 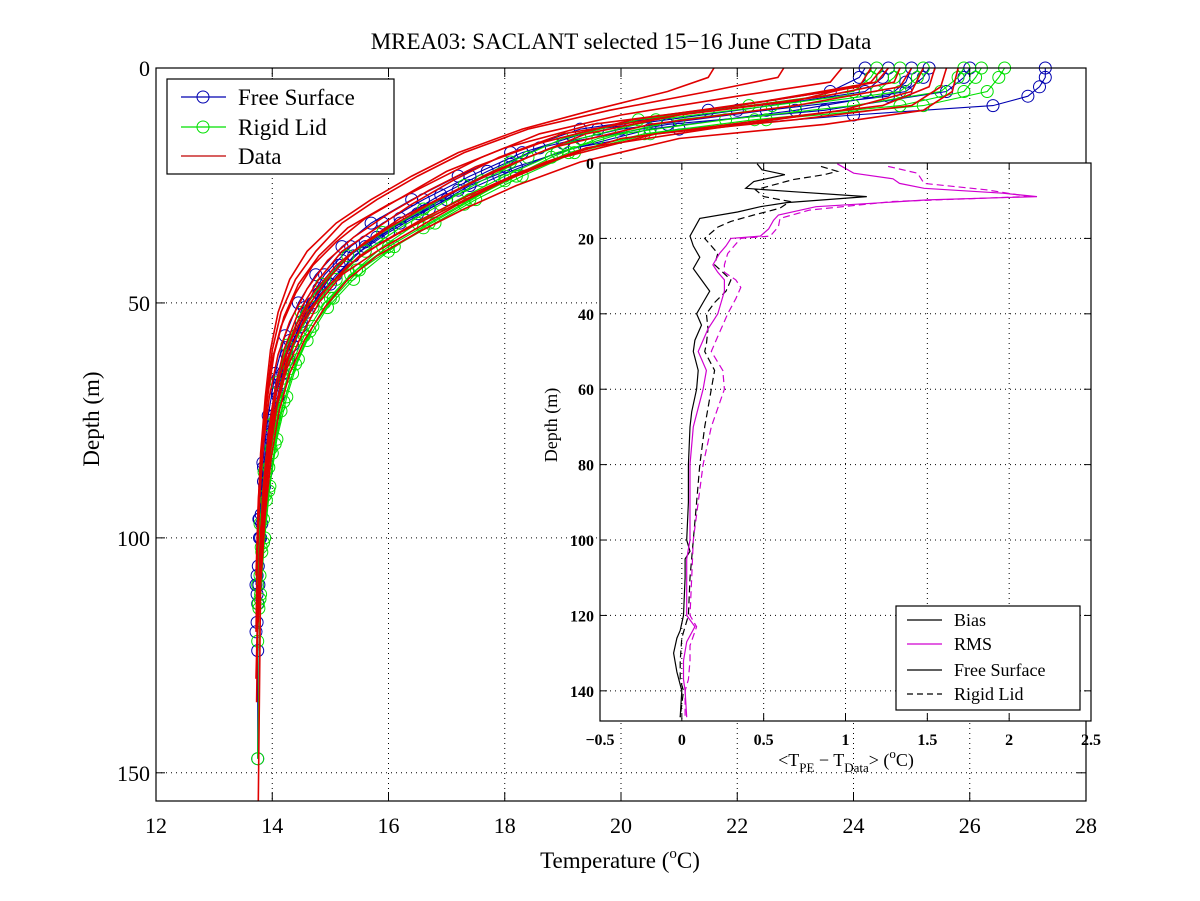 I want to click on main-x-tick-label: 28, so click(x=1086, y=825).